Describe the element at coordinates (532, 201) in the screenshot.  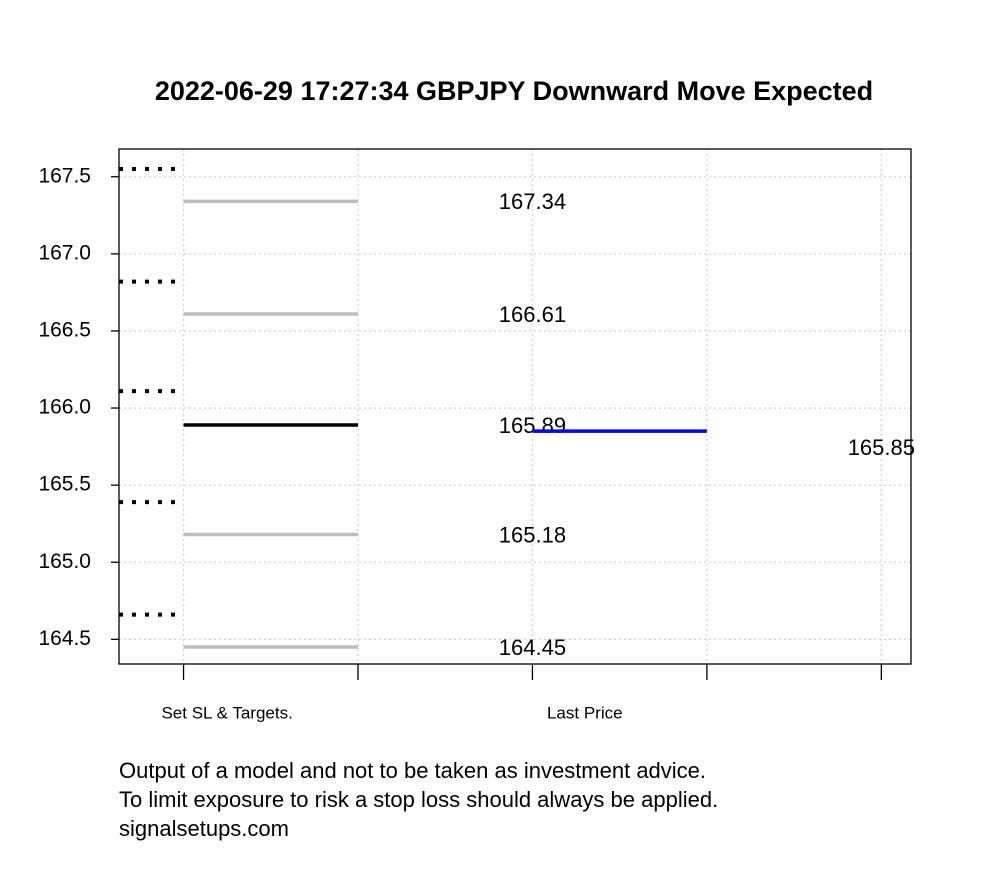
I see `level-label: 167.34` at that location.